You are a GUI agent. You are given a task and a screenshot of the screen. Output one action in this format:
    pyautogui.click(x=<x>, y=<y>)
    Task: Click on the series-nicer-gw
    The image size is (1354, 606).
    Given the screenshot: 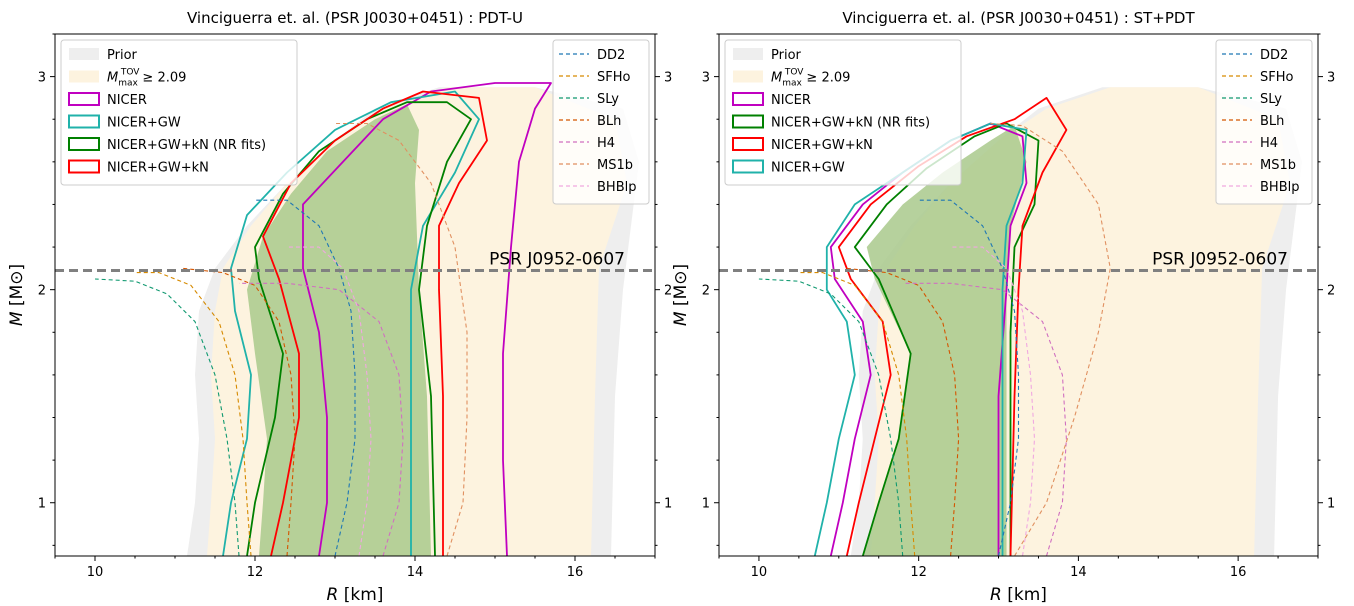 What is the action you would take?
    pyautogui.click(x=351, y=323)
    